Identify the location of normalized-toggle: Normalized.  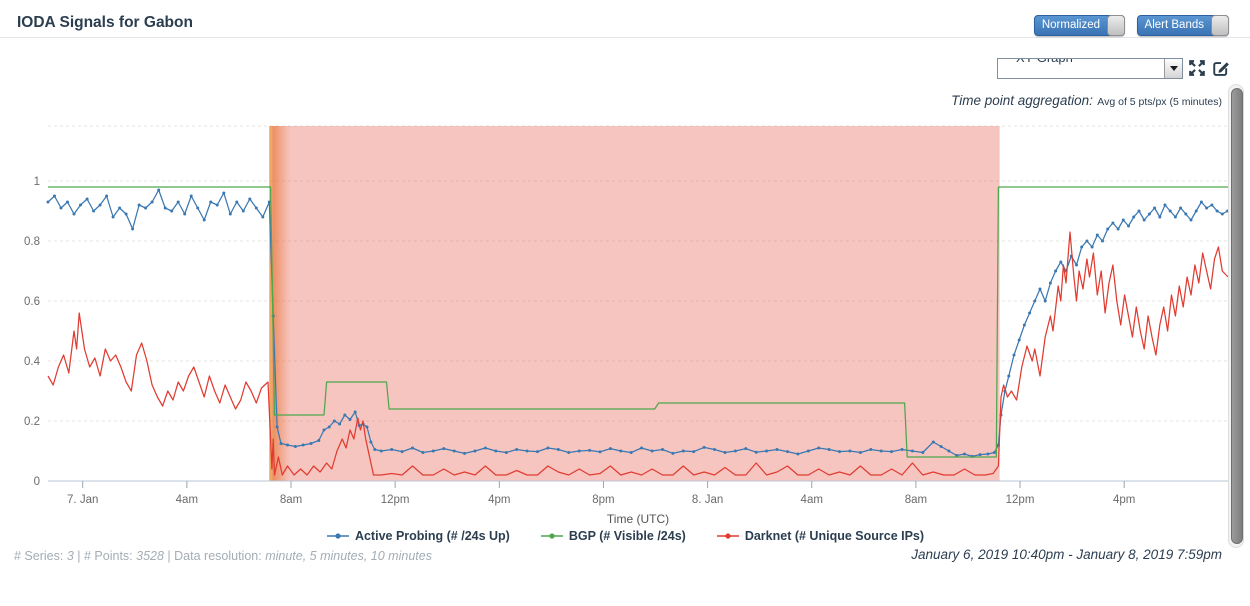
(1079, 25).